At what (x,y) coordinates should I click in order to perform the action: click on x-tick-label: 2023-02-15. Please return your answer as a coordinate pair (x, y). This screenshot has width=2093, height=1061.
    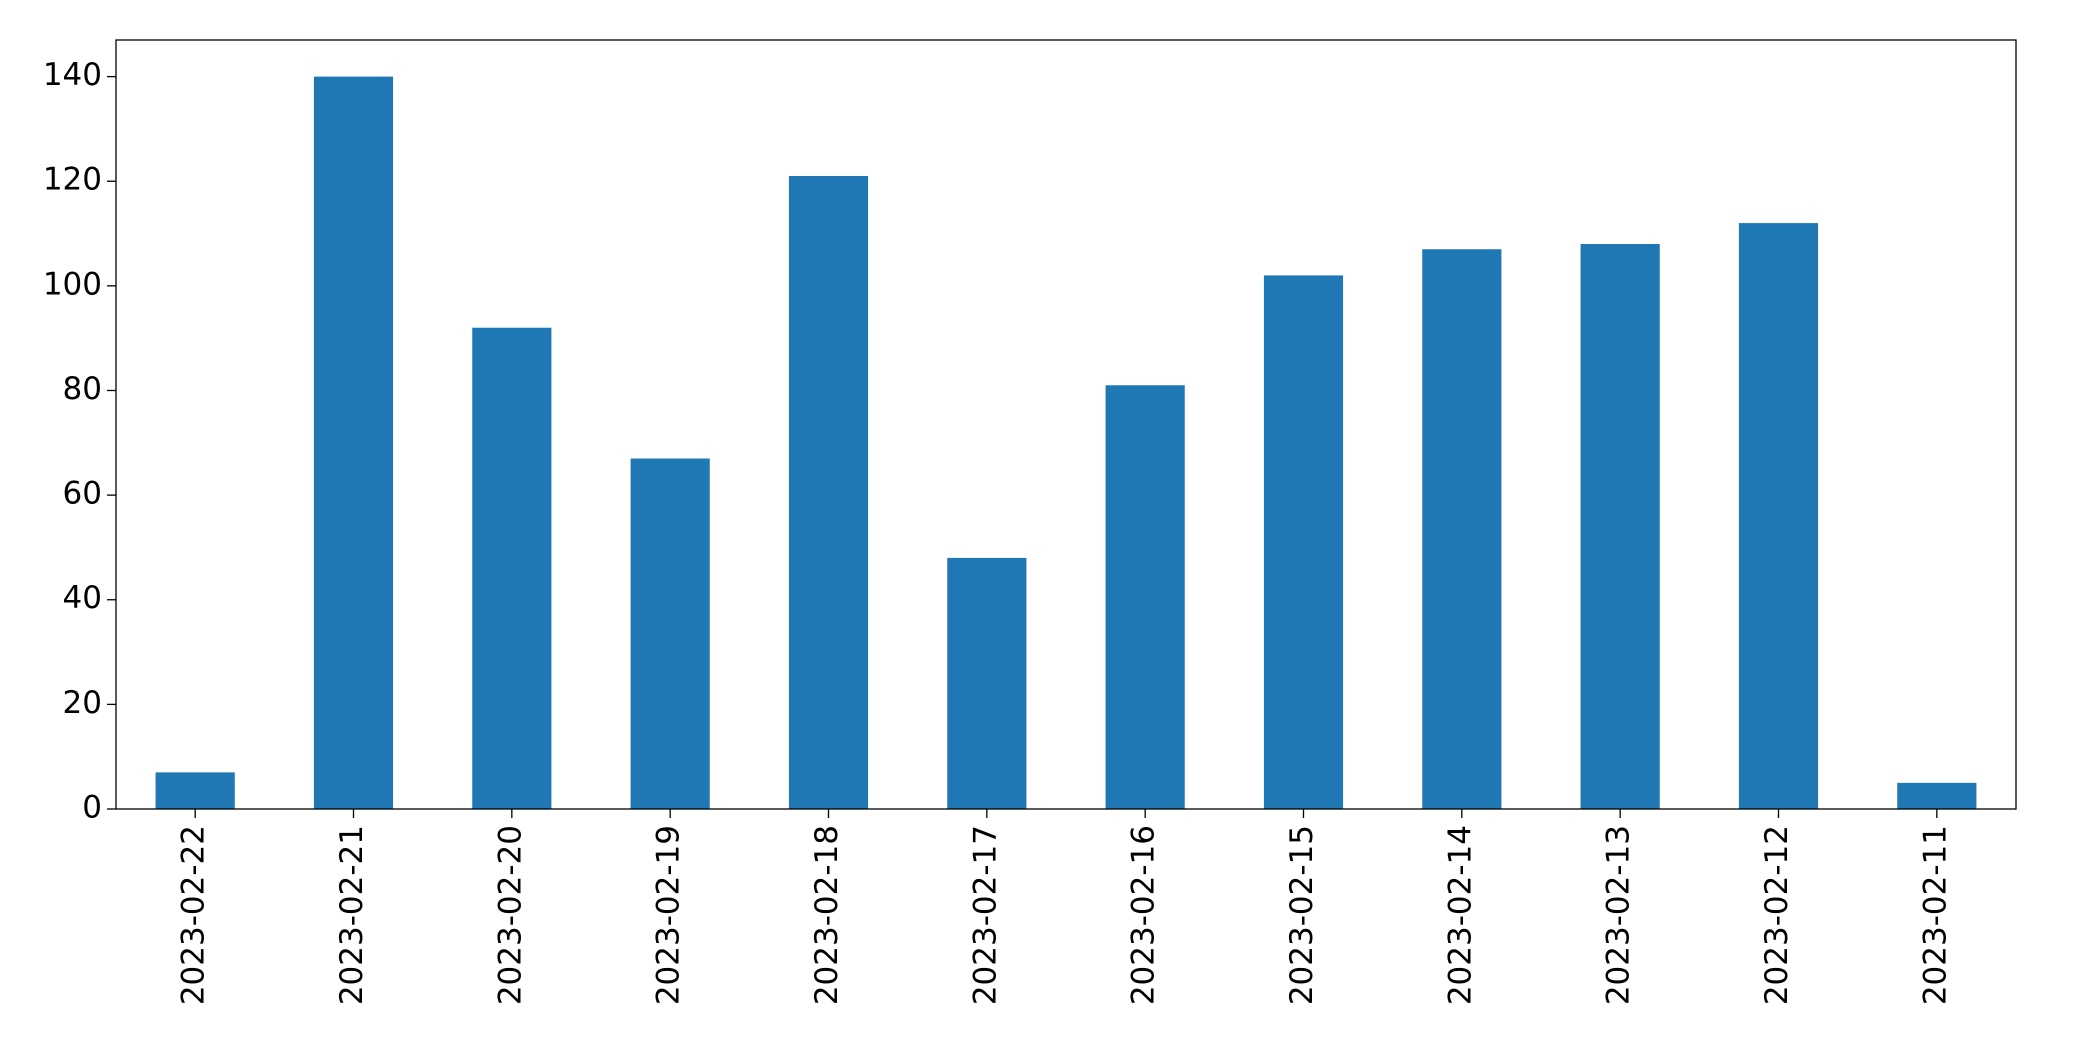
    Looking at the image, I should click on (1302, 915).